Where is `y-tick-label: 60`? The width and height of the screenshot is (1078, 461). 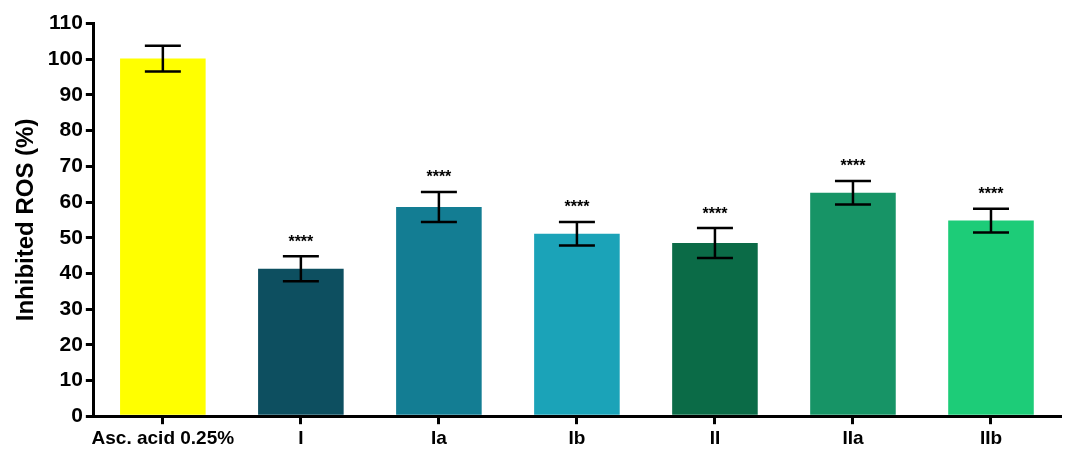 y-tick-label: 60 is located at coordinates (71, 200).